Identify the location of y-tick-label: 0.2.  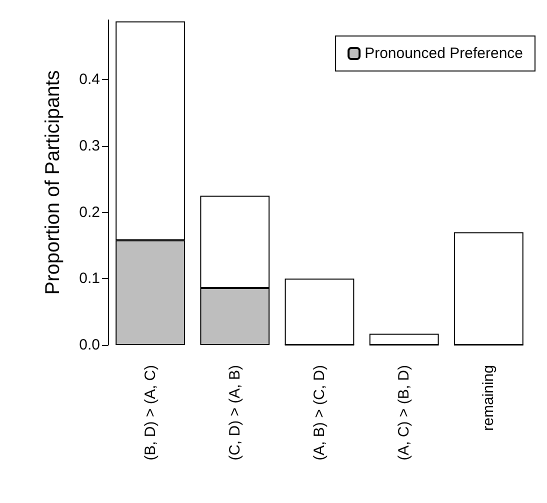
(89, 212).